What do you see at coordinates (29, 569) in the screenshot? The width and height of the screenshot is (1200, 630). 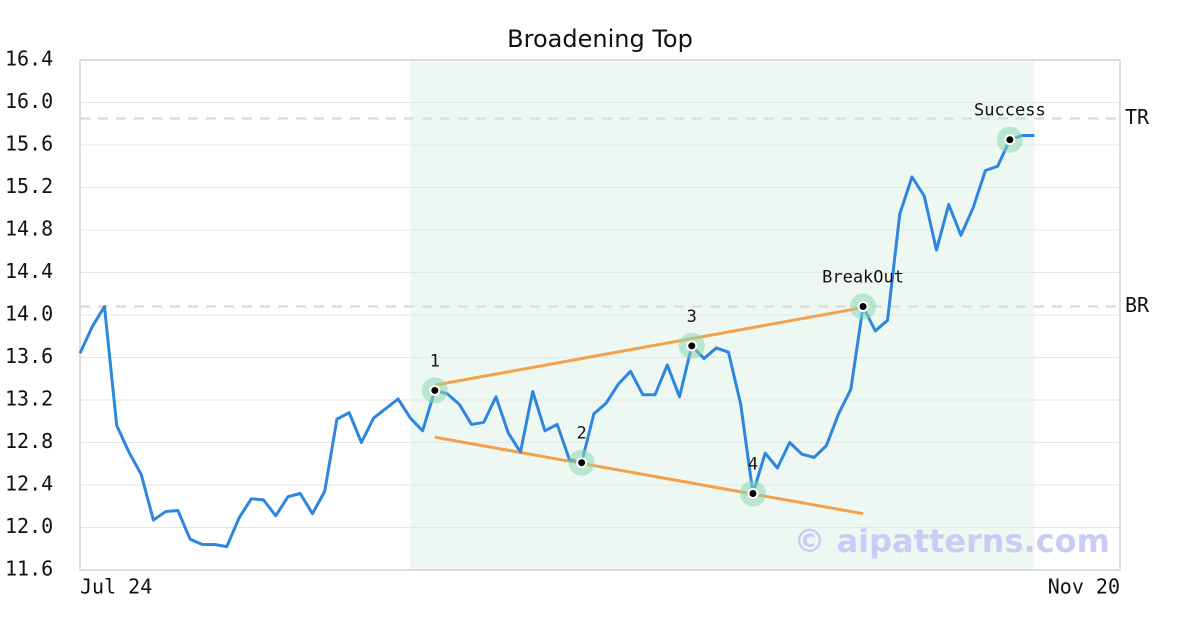 I see `y-tick-label: 11.6` at bounding box center [29, 569].